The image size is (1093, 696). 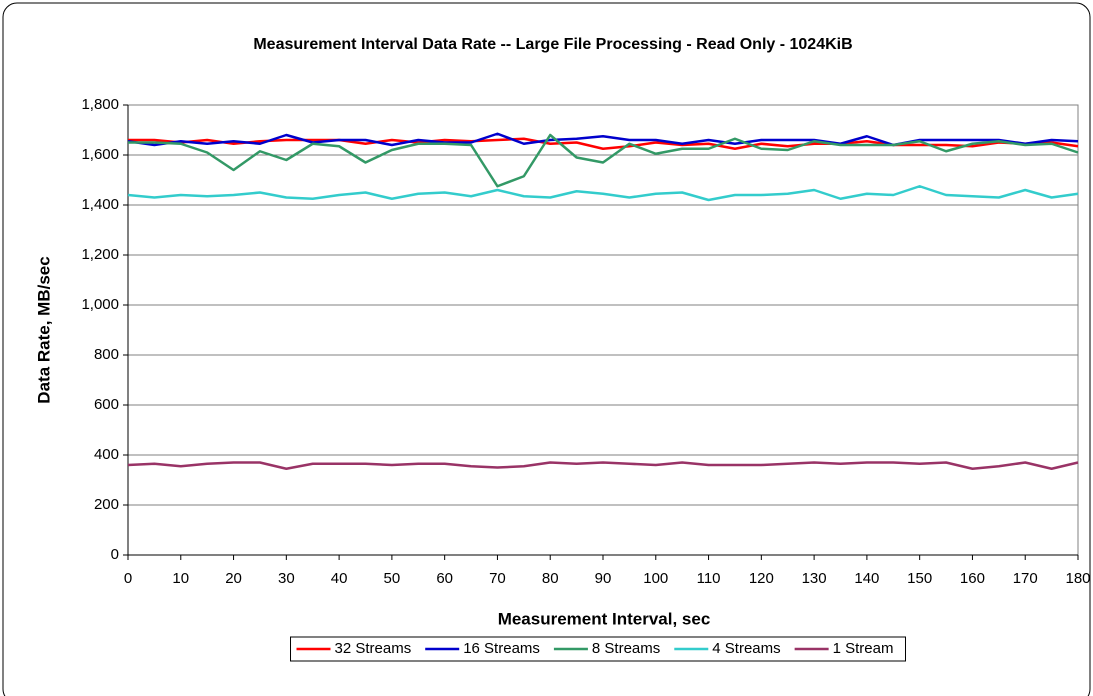 What do you see at coordinates (106, 504) in the screenshot?
I see `y-tick-label: 200` at bounding box center [106, 504].